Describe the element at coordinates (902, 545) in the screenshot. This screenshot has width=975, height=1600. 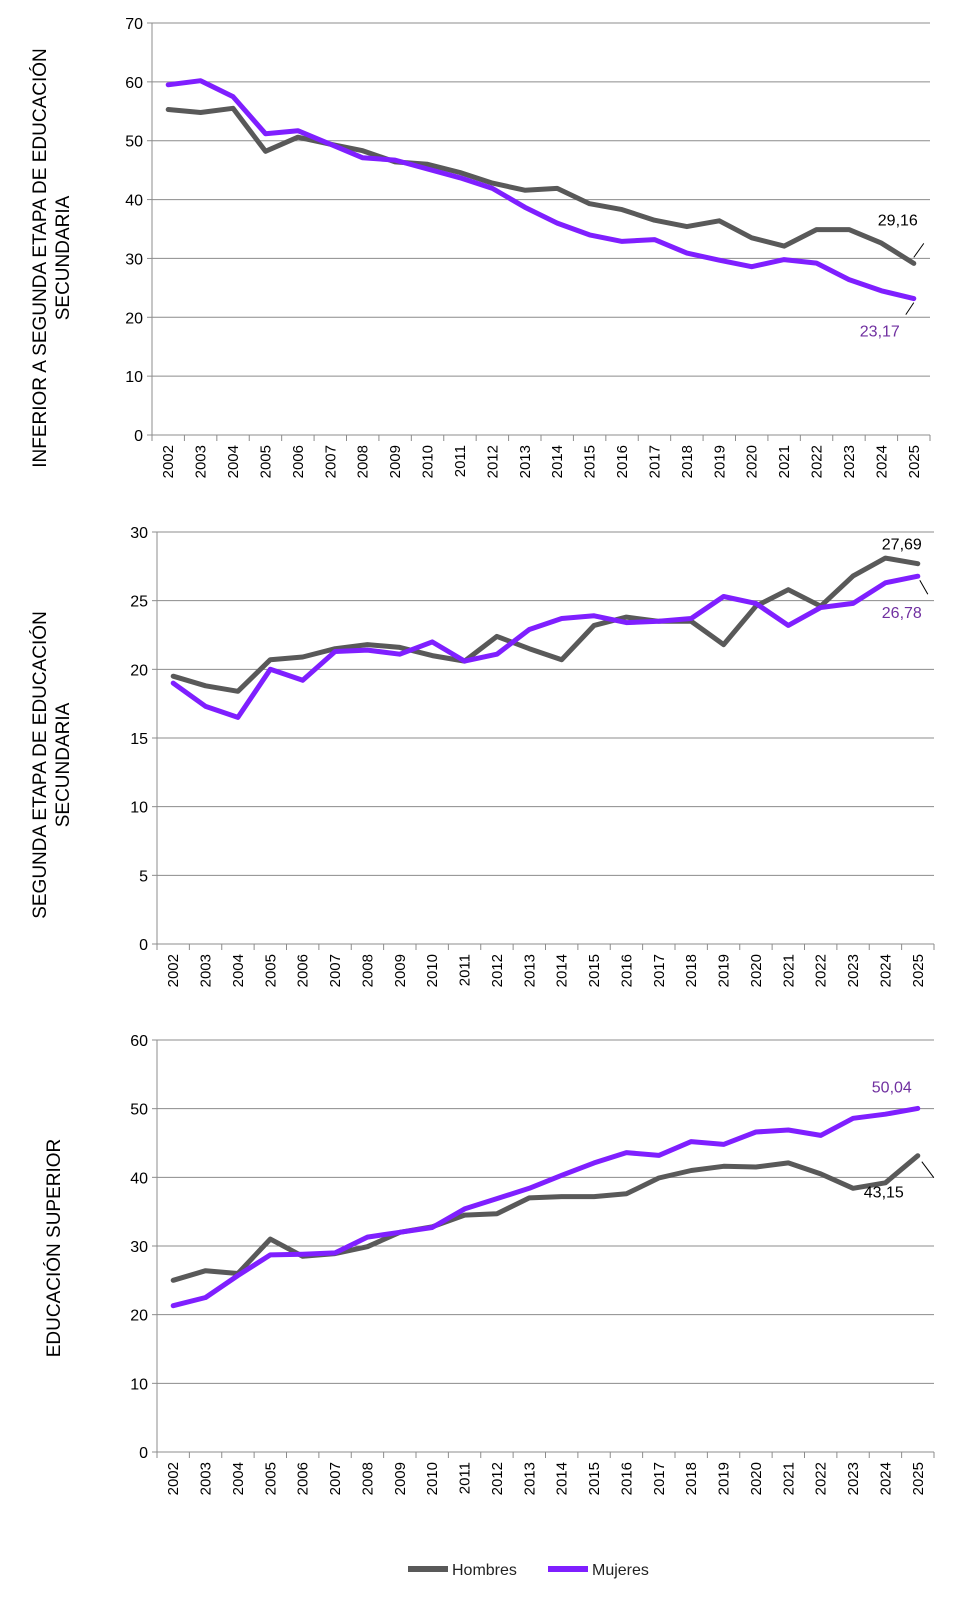
I see `end-label-hombres: 27,69` at that location.